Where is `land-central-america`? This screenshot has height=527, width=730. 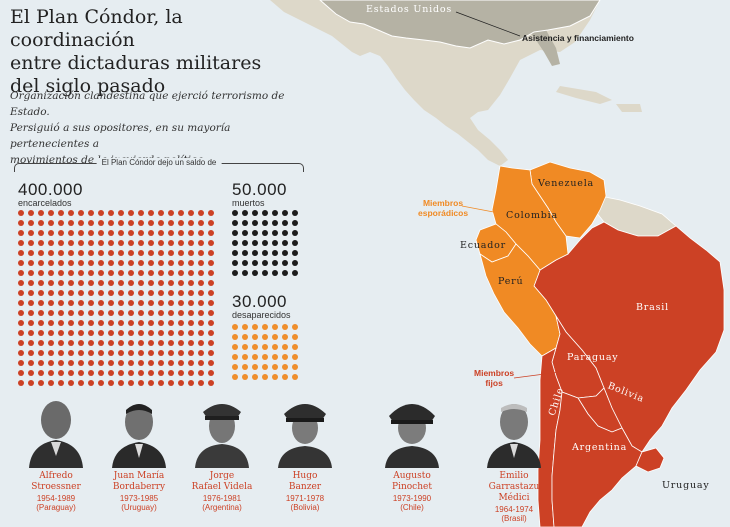
land-central-america is located at coordinates (435, 83).